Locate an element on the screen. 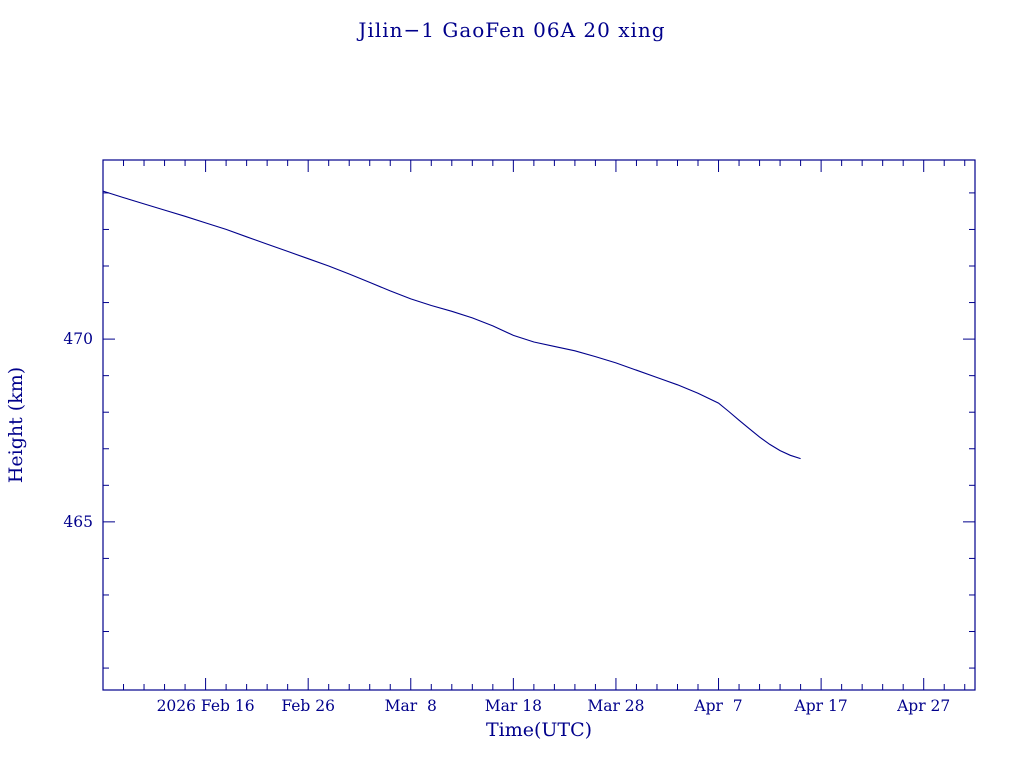 This screenshot has height=768, width=1024. x-tick-label: 2026 Feb 16 is located at coordinates (206, 706).